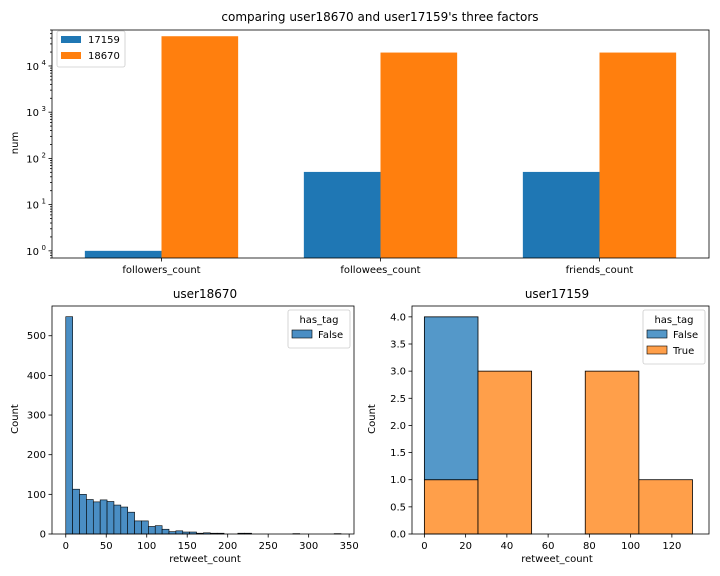 The image size is (720, 576). What do you see at coordinates (44, 109) in the screenshot?
I see `y-tick-label-exponent: 3` at bounding box center [44, 109].